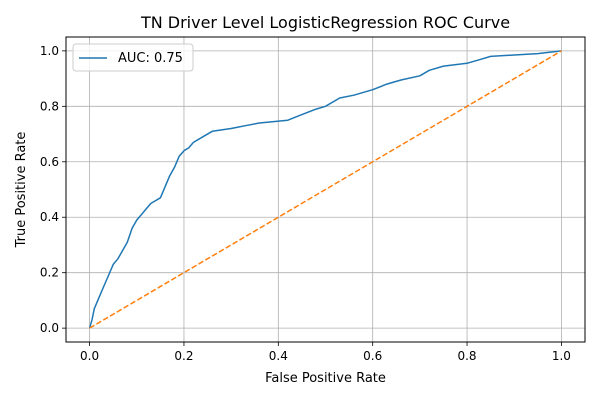 The height and width of the screenshot is (404, 600). What do you see at coordinates (21, 190) in the screenshot?
I see `y-axis-label: True Positive Rate` at bounding box center [21, 190].